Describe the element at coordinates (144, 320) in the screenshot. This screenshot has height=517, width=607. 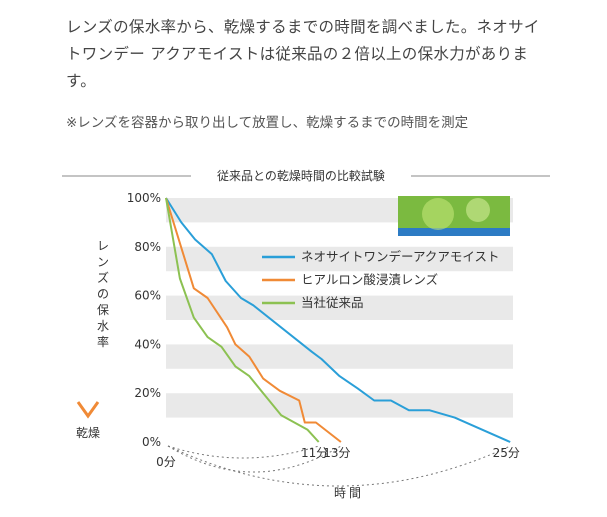
I see `y-tick-labels: 0% 20% 40% 60% 80% 100%` at that location.